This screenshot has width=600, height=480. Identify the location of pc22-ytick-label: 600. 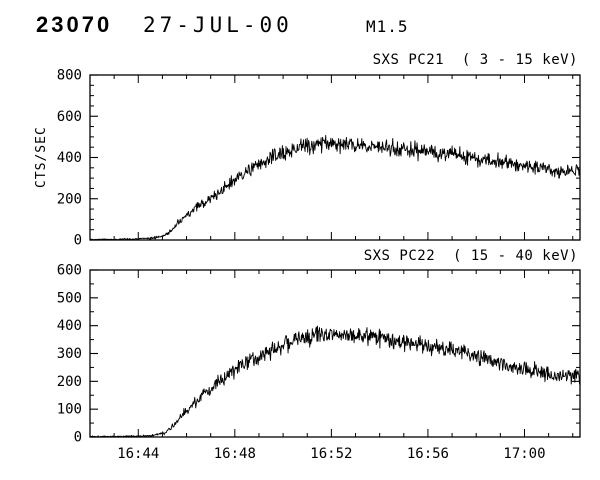
(69, 271).